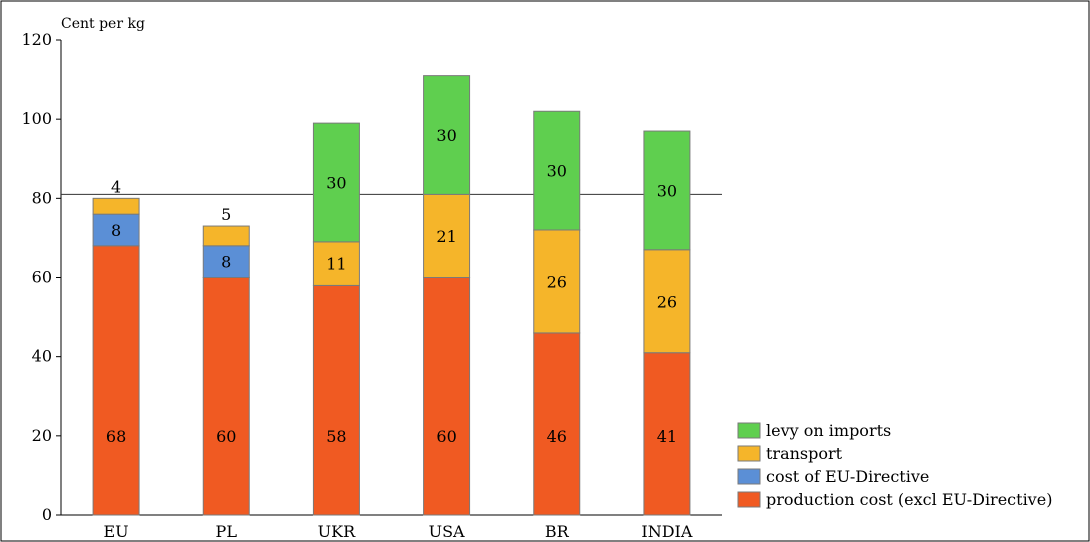 This screenshot has height=542, width=1090. I want to click on data-label: 4, so click(116, 186).